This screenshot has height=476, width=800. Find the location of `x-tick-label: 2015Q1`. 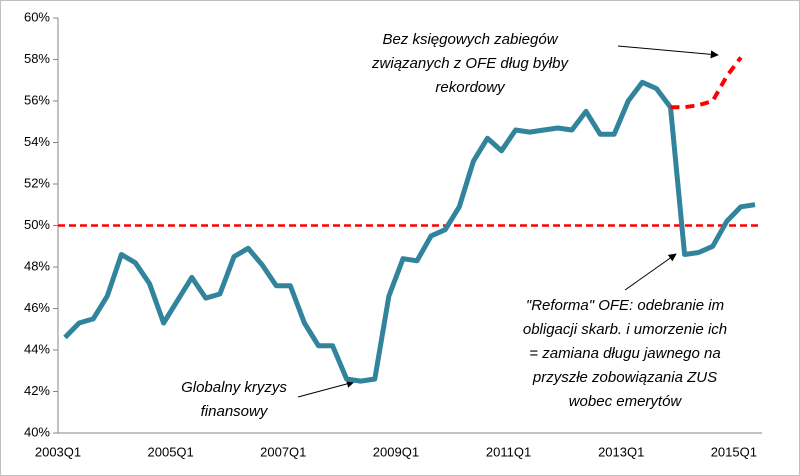

x-tick-label: 2015Q1 is located at coordinates (734, 451).